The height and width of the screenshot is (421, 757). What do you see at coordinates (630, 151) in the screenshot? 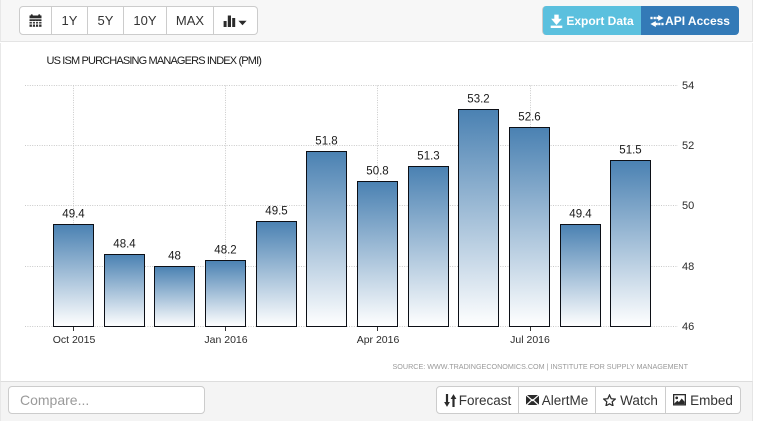
I see `svg-text: 51.5` at bounding box center [630, 151].